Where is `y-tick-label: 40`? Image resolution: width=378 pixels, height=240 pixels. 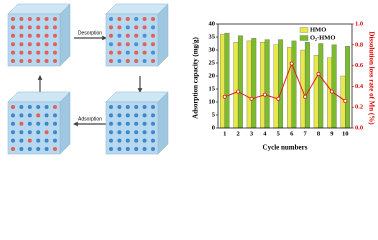
y-tick-label: 40 is located at coordinates (212, 23).